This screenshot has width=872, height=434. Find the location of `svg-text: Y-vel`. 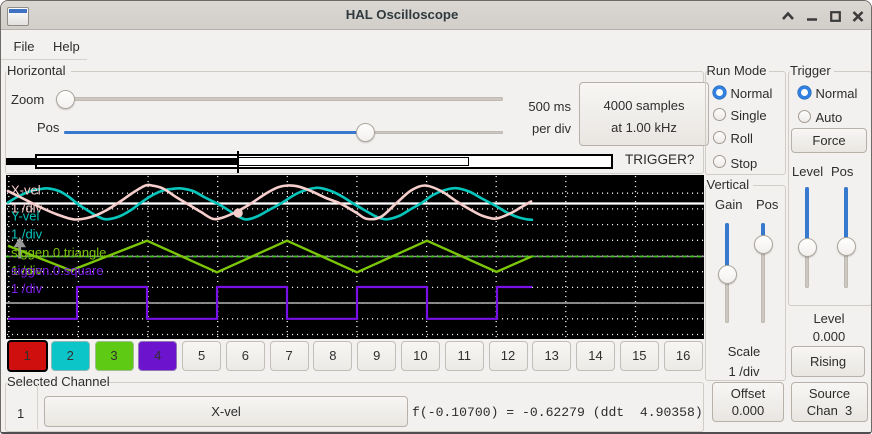

svg-text: Y-vel is located at coordinates (25, 215).